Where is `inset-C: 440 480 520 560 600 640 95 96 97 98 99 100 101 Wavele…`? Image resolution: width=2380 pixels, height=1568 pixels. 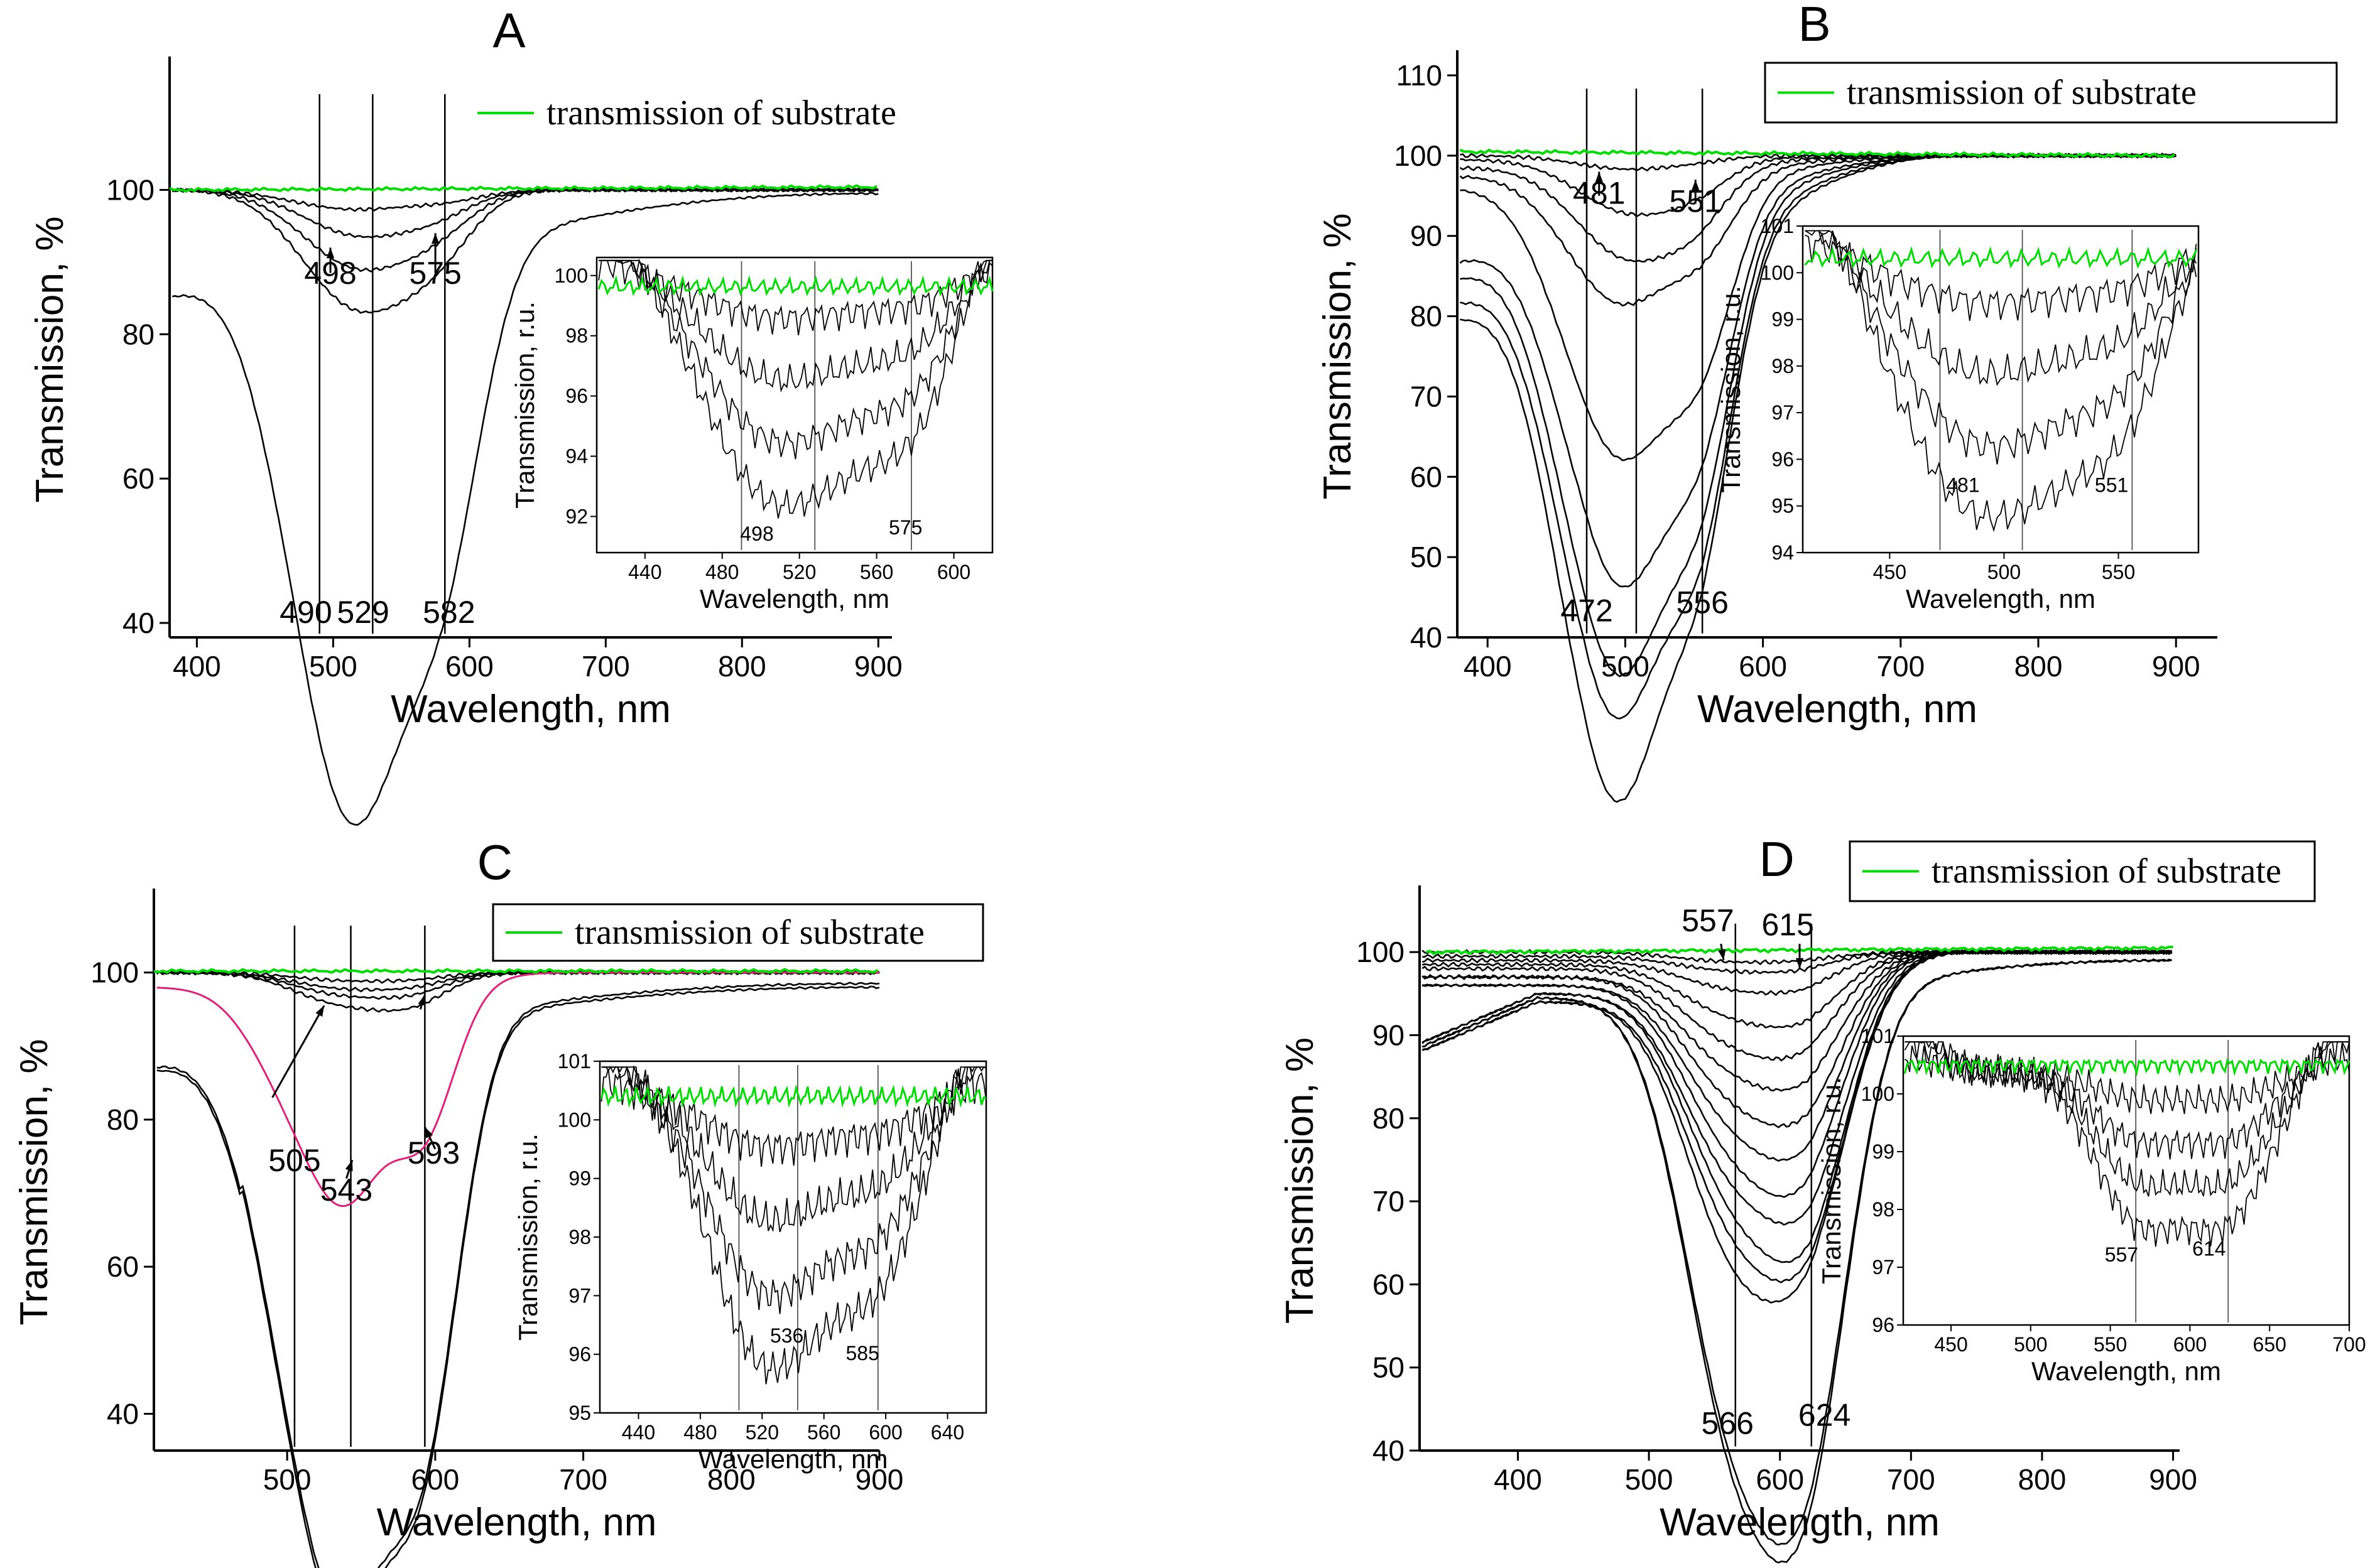
inset-C: 440 480 520 560 600 640 95 96 97 98 99 100 101 Wavele… is located at coordinates (750, 1262).